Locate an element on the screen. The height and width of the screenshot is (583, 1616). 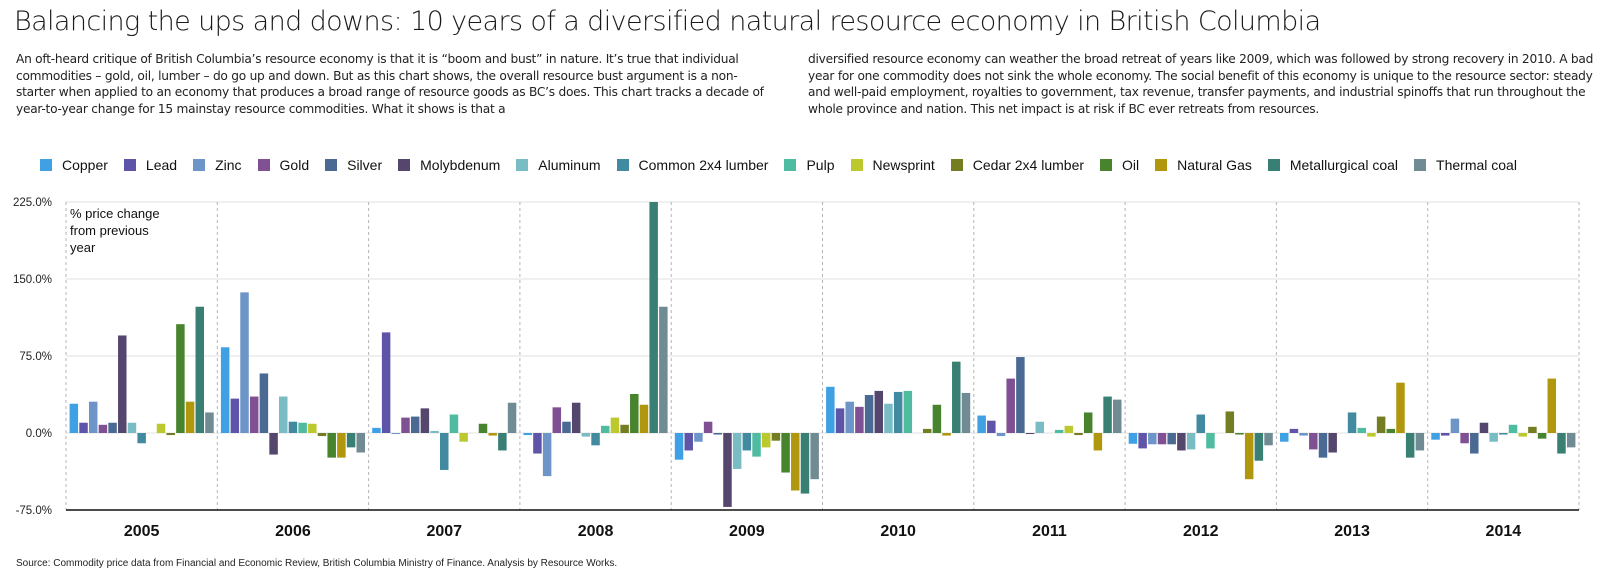
bar-thermal-coal-2011 is located at coordinates (1117, 416).